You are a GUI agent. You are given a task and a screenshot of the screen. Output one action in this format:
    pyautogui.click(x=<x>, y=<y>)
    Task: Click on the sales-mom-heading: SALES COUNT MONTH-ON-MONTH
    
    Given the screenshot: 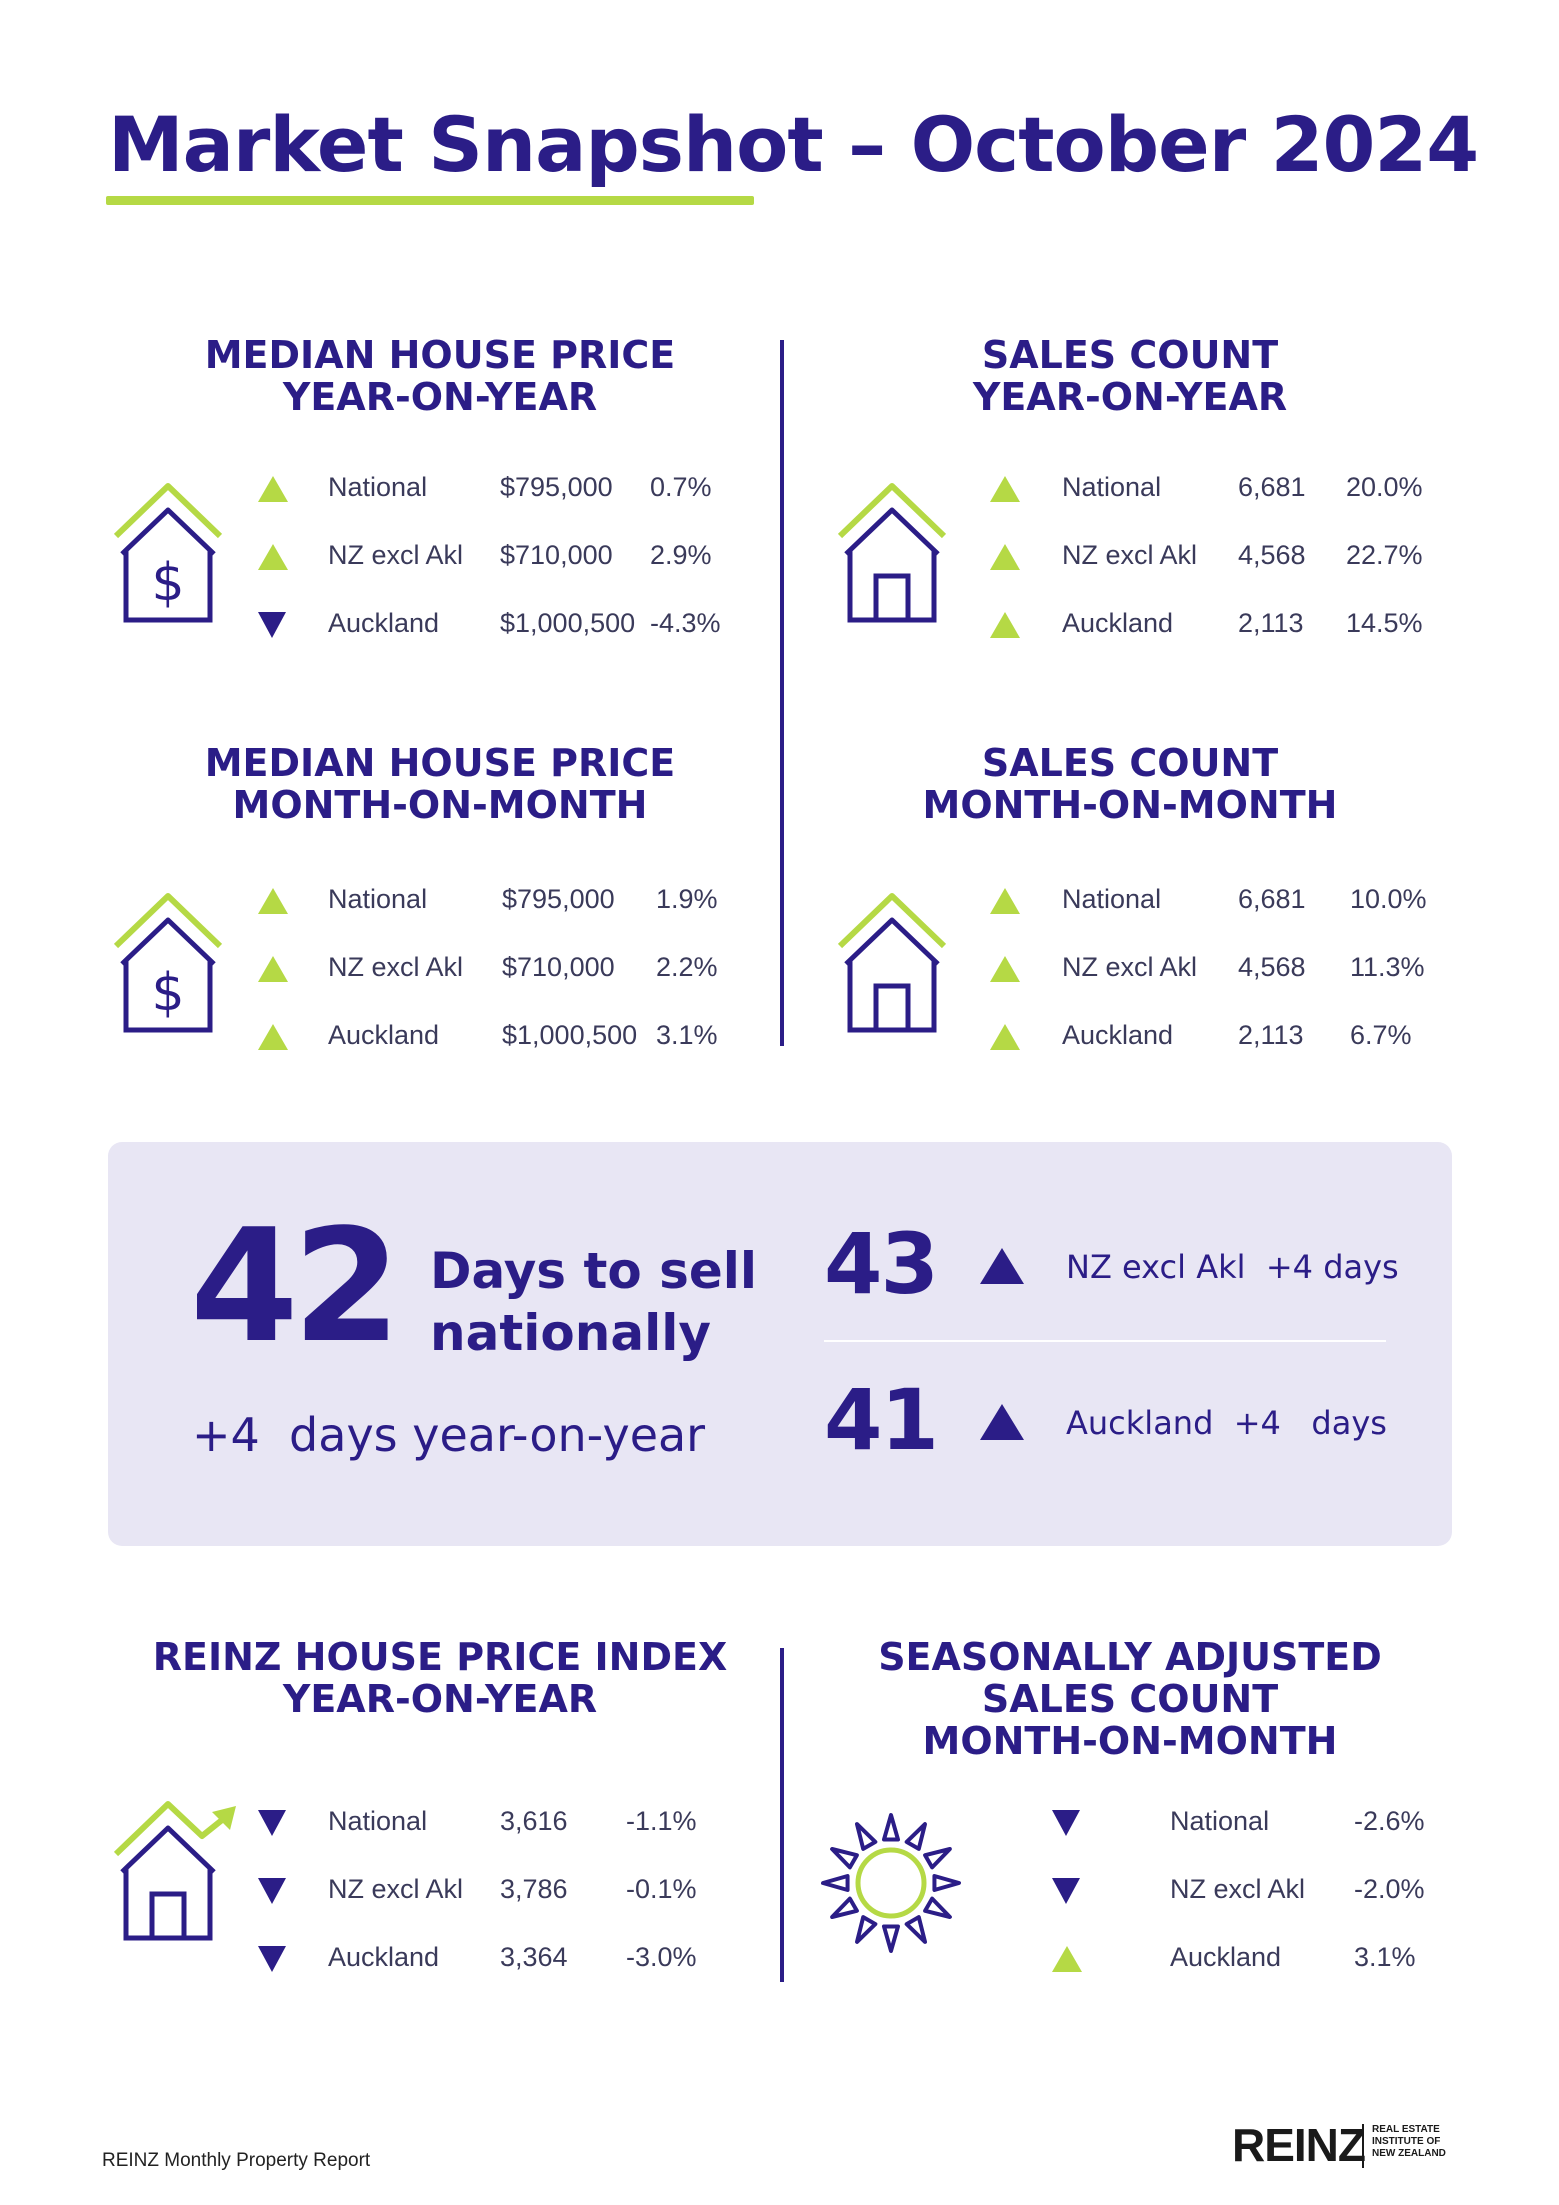 What is the action you would take?
    pyautogui.click(x=1130, y=784)
    